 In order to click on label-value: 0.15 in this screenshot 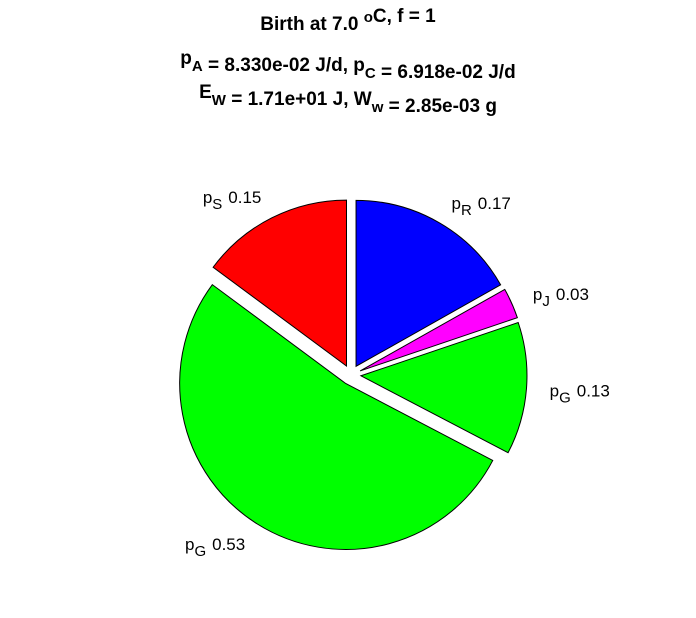, I will do `click(244, 197)`.